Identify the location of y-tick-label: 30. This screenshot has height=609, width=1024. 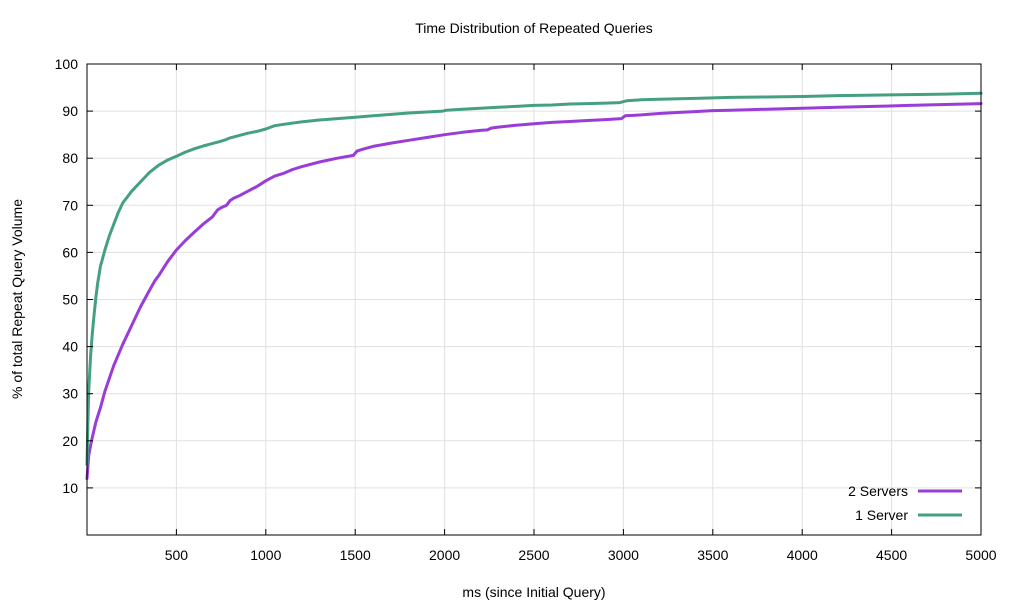
(70, 394).